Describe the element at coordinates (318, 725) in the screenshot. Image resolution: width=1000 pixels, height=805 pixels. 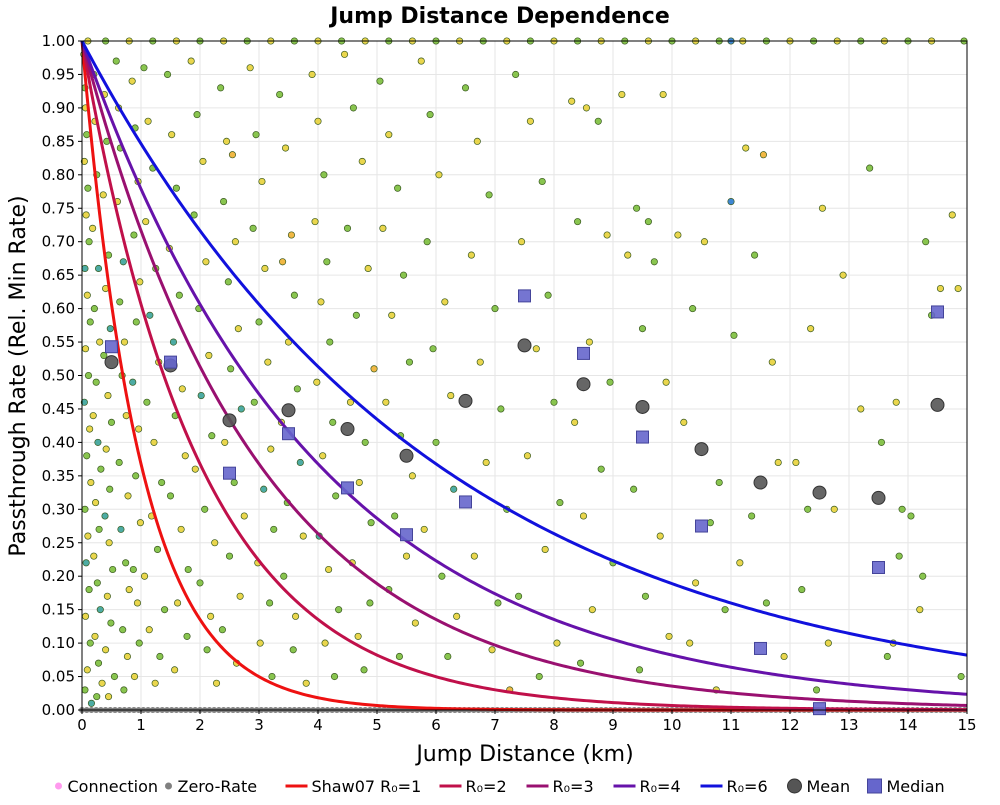
I see `x-tick-label: 4` at that location.